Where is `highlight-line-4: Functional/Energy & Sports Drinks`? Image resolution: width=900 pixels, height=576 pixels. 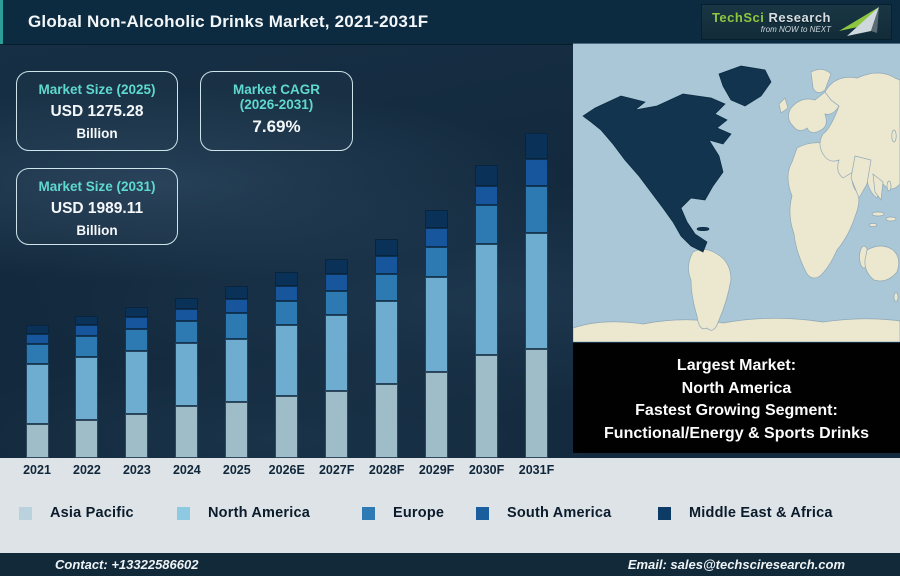 highlight-line-4: Functional/Energy & Sports Drinks is located at coordinates (736, 433).